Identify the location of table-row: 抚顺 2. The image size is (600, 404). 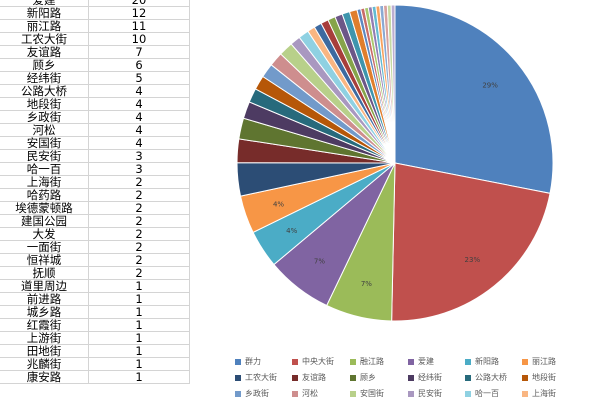
(95, 273).